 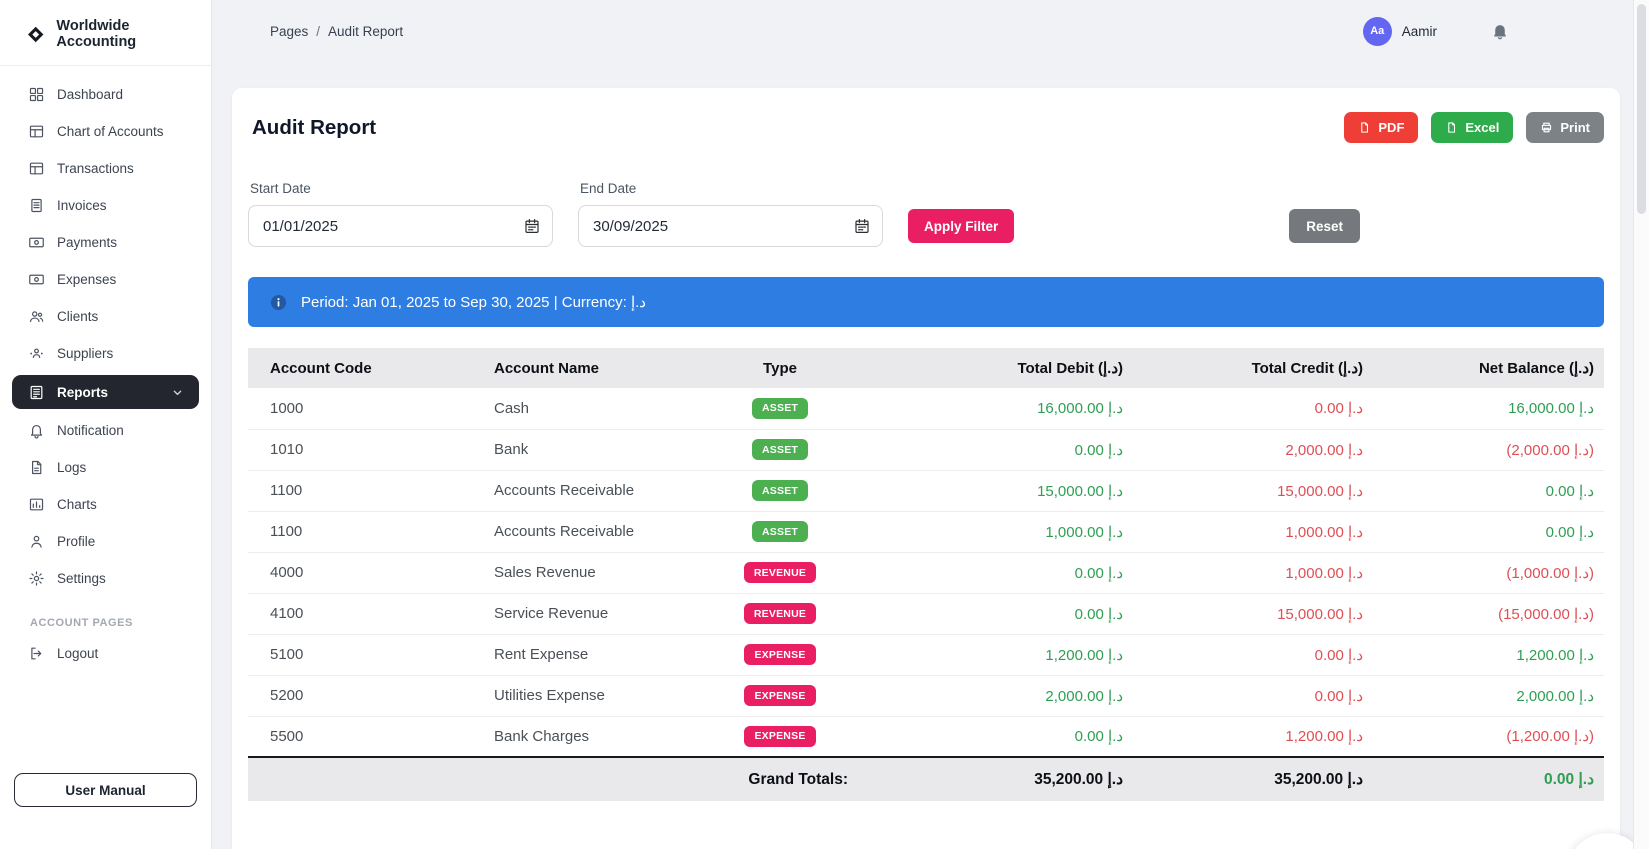 I want to click on cell-type: REVENUE, so click(x=780, y=573).